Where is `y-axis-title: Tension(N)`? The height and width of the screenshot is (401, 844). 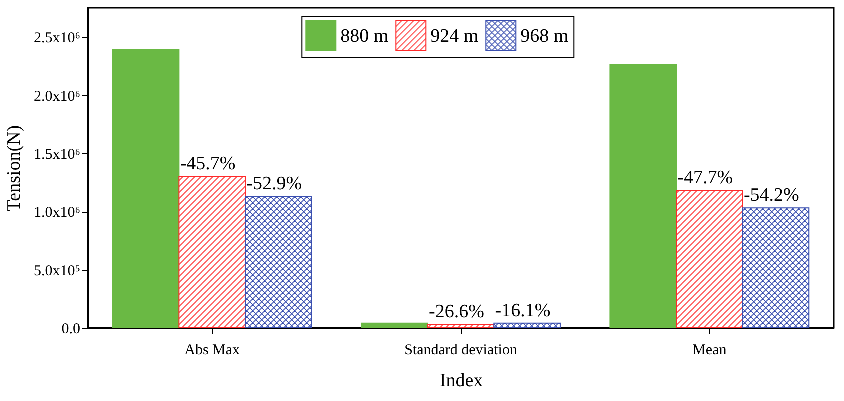
y-axis-title: Tension(N) is located at coordinates (15, 168).